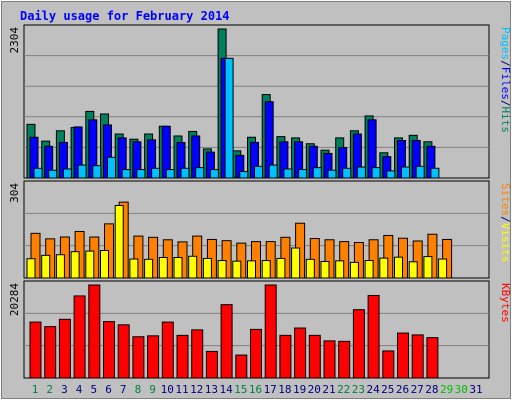  Describe the element at coordinates (505, 199) in the screenshot. I see `legend-entry: Sites` at that location.